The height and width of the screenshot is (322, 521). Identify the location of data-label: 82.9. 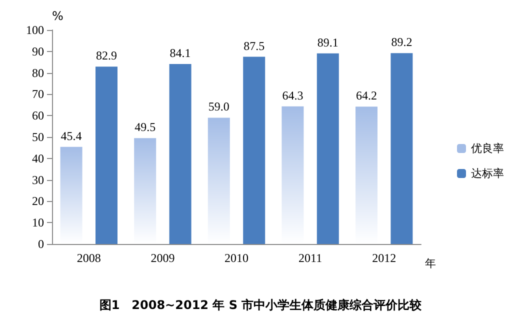
(106, 55).